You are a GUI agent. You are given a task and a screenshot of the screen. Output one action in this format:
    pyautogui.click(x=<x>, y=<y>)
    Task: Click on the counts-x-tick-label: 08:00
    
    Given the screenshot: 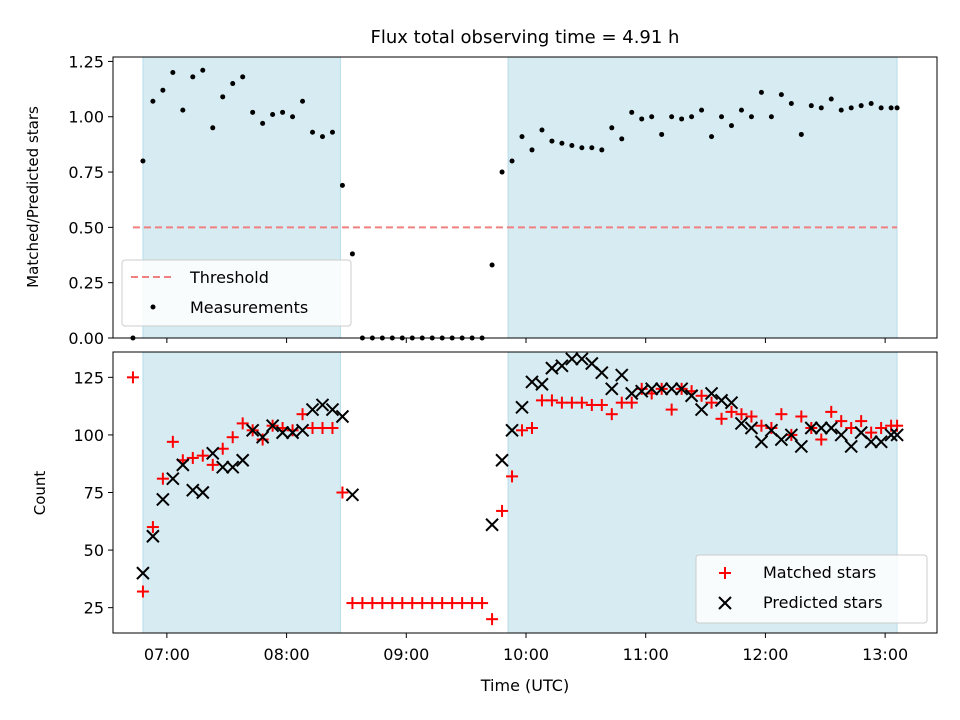 What is the action you would take?
    pyautogui.click(x=287, y=654)
    